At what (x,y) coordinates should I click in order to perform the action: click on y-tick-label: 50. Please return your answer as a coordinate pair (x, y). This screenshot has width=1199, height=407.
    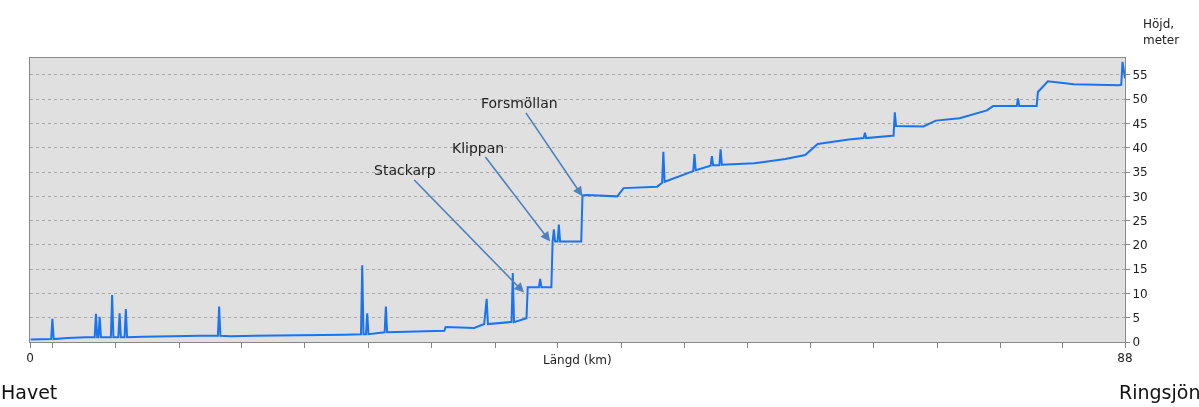
    Looking at the image, I should click on (1140, 99).